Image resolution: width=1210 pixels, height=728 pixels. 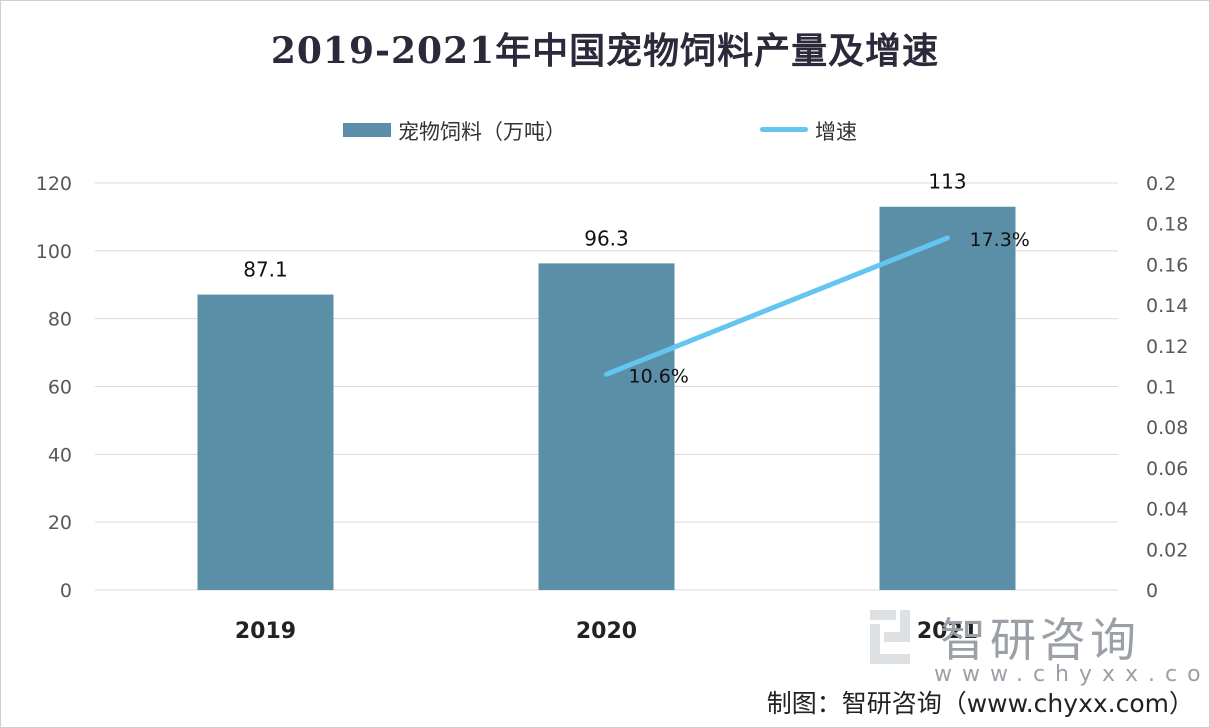 I want to click on y-right-tick-label: 0, so click(x=1152, y=591).